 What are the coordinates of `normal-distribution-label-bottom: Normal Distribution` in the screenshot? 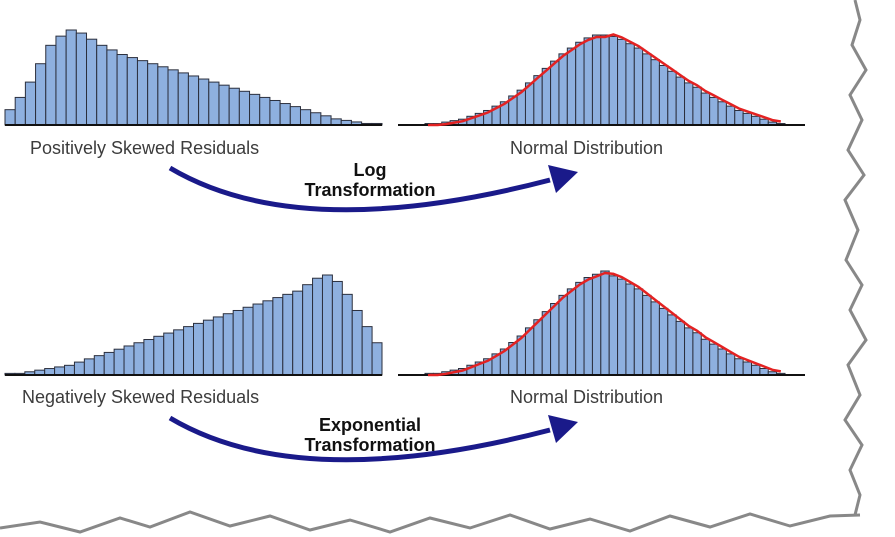 It's located at (587, 397).